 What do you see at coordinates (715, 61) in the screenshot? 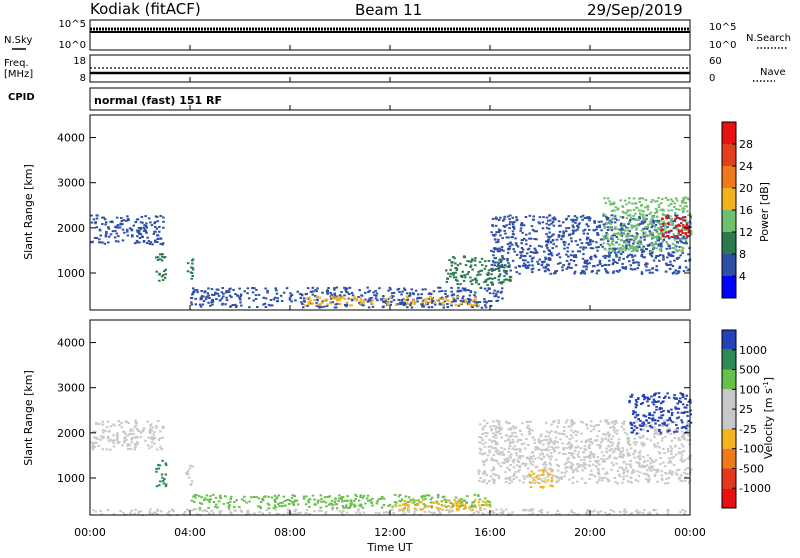
I see `nave-tick-top: 60` at bounding box center [715, 61].